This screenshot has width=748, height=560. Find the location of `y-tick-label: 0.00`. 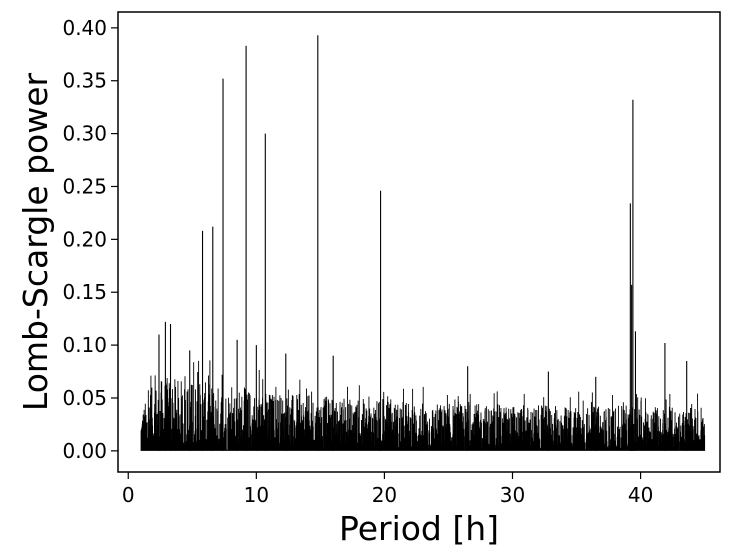

y-tick-label: 0.00 is located at coordinates (84, 451).